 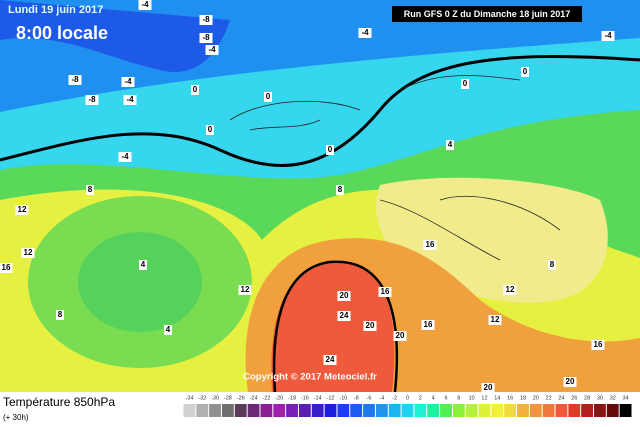 What do you see at coordinates (407, 398) in the screenshot?
I see `scale-label: 0` at bounding box center [407, 398].